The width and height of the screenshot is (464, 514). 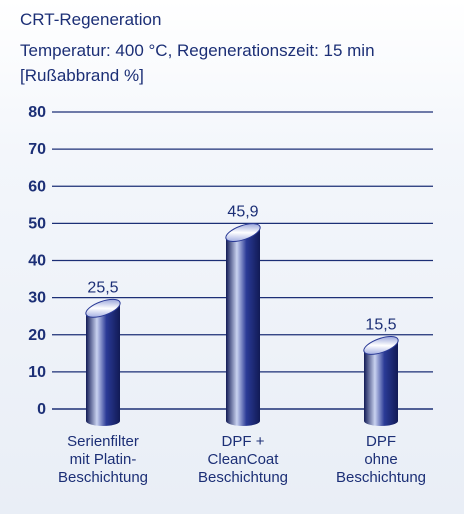 I want to click on category-label: DPF + CleanCoat Beschichtung, so click(x=243, y=459).